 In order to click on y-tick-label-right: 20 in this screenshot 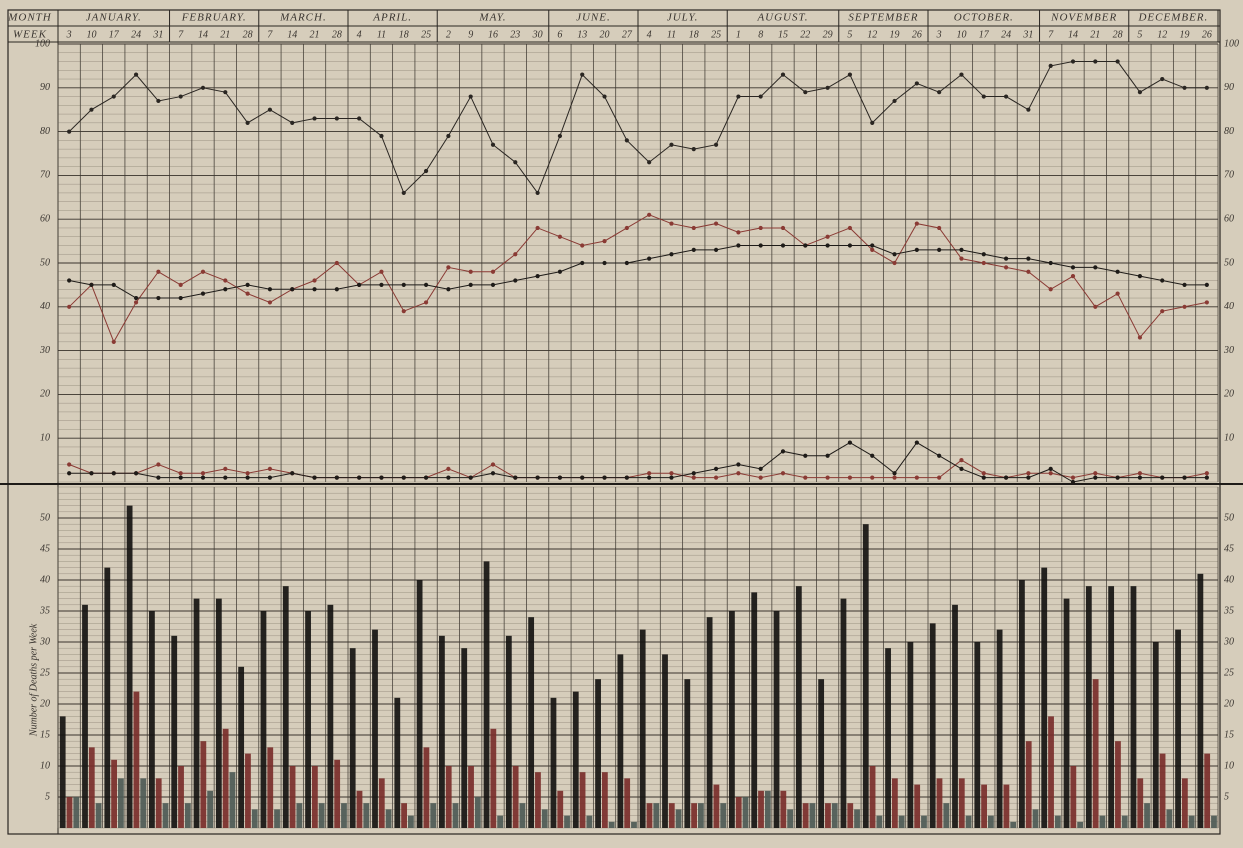, I will do `click(1229, 394)`.